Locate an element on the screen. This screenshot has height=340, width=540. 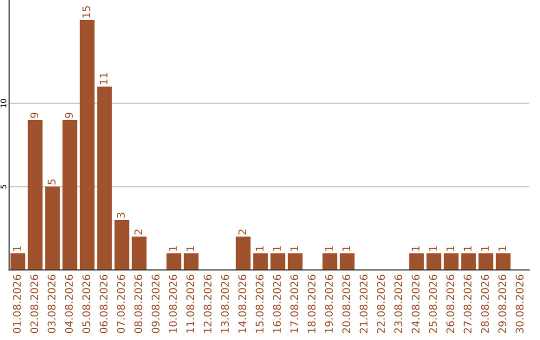
data-label: 5 is located at coordinates (52, 182).